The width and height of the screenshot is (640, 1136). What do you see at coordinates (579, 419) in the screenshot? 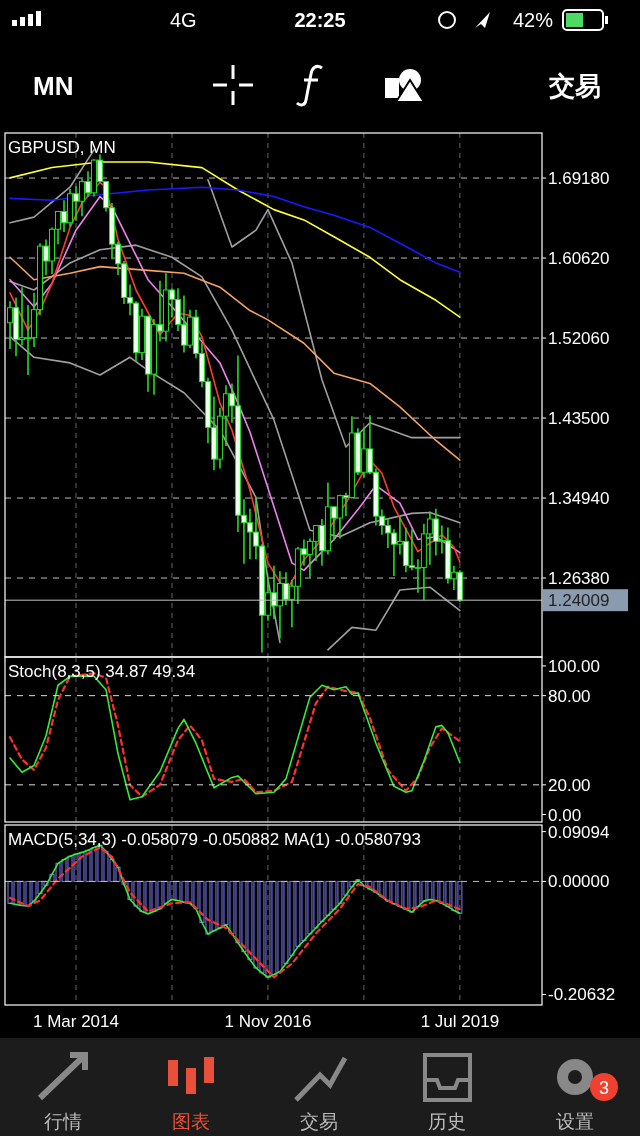
I see `y-tick-label: 1.43500` at bounding box center [579, 419].